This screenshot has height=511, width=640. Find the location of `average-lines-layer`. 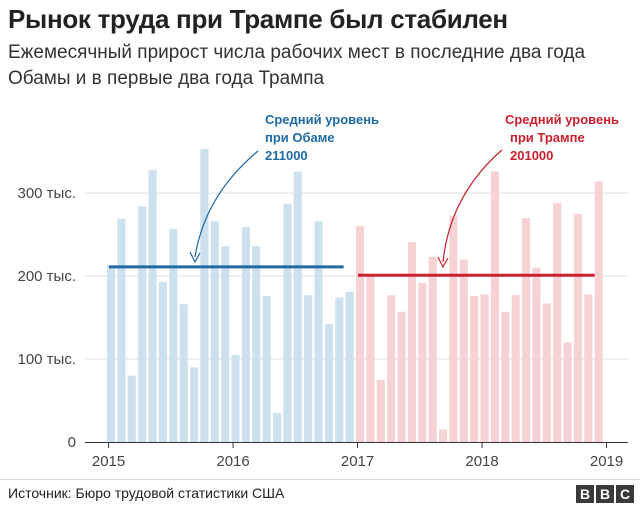

average-lines-layer is located at coordinates (352, 271).